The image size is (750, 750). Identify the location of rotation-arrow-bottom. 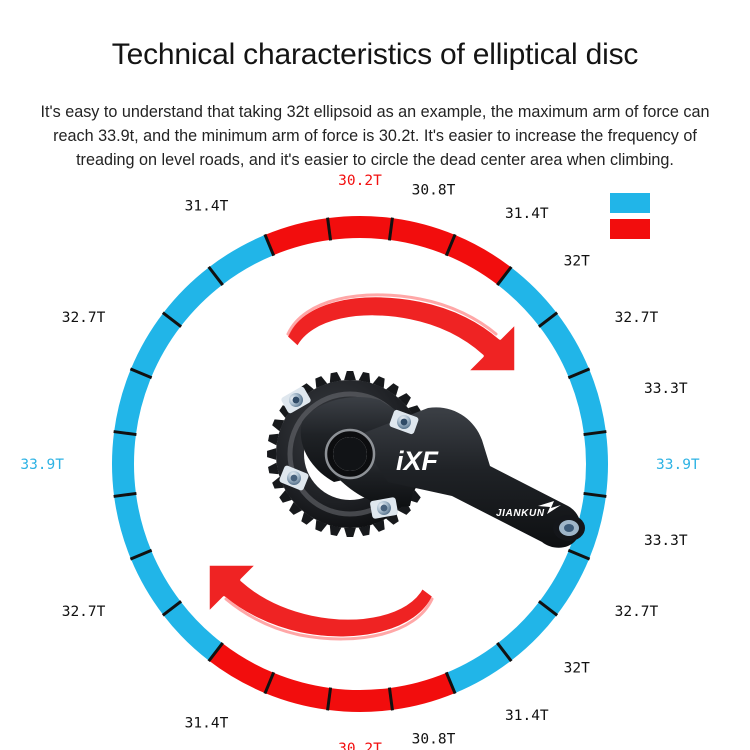
(321, 601).